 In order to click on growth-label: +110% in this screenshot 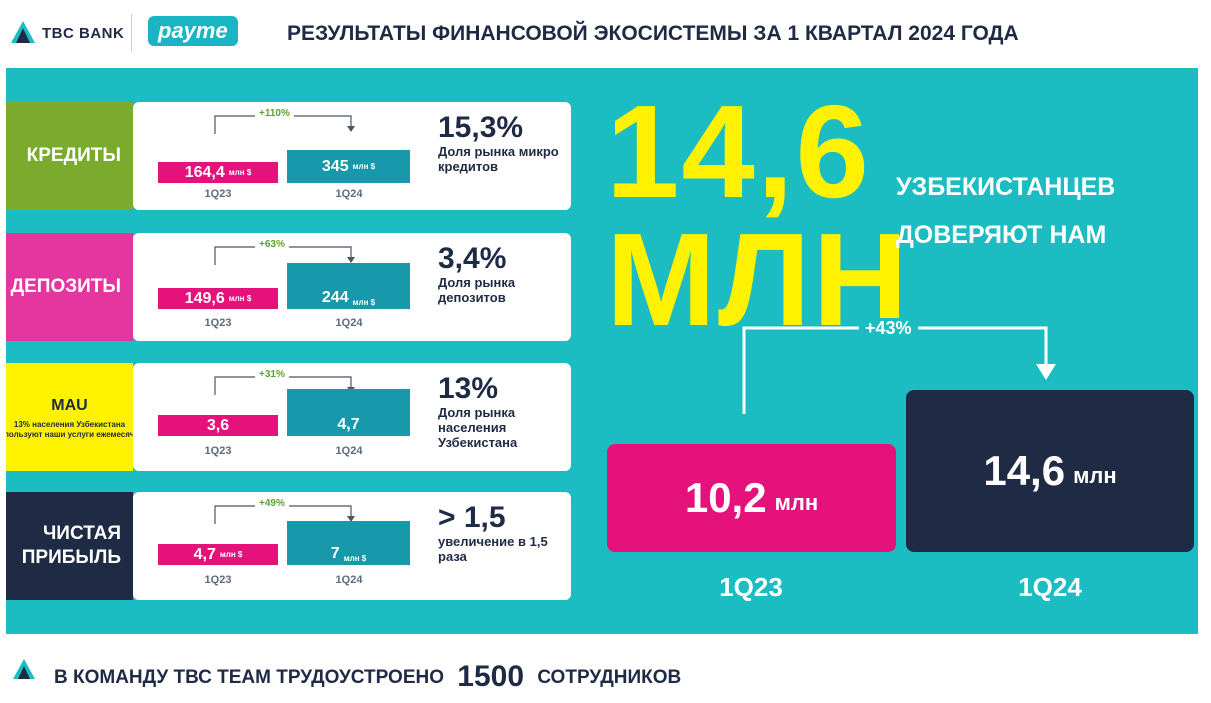, I will do `click(274, 113)`.